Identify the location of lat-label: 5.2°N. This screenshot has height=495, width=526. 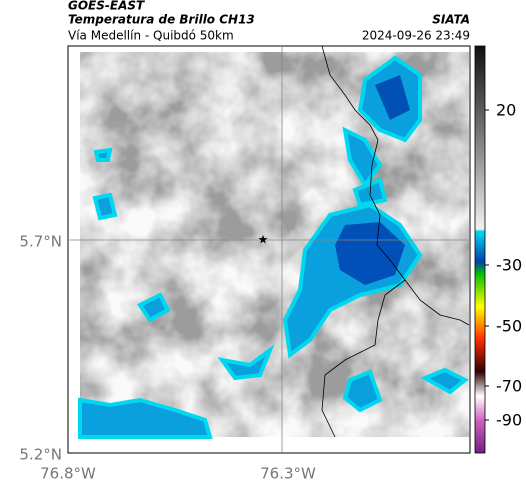
(40, 455).